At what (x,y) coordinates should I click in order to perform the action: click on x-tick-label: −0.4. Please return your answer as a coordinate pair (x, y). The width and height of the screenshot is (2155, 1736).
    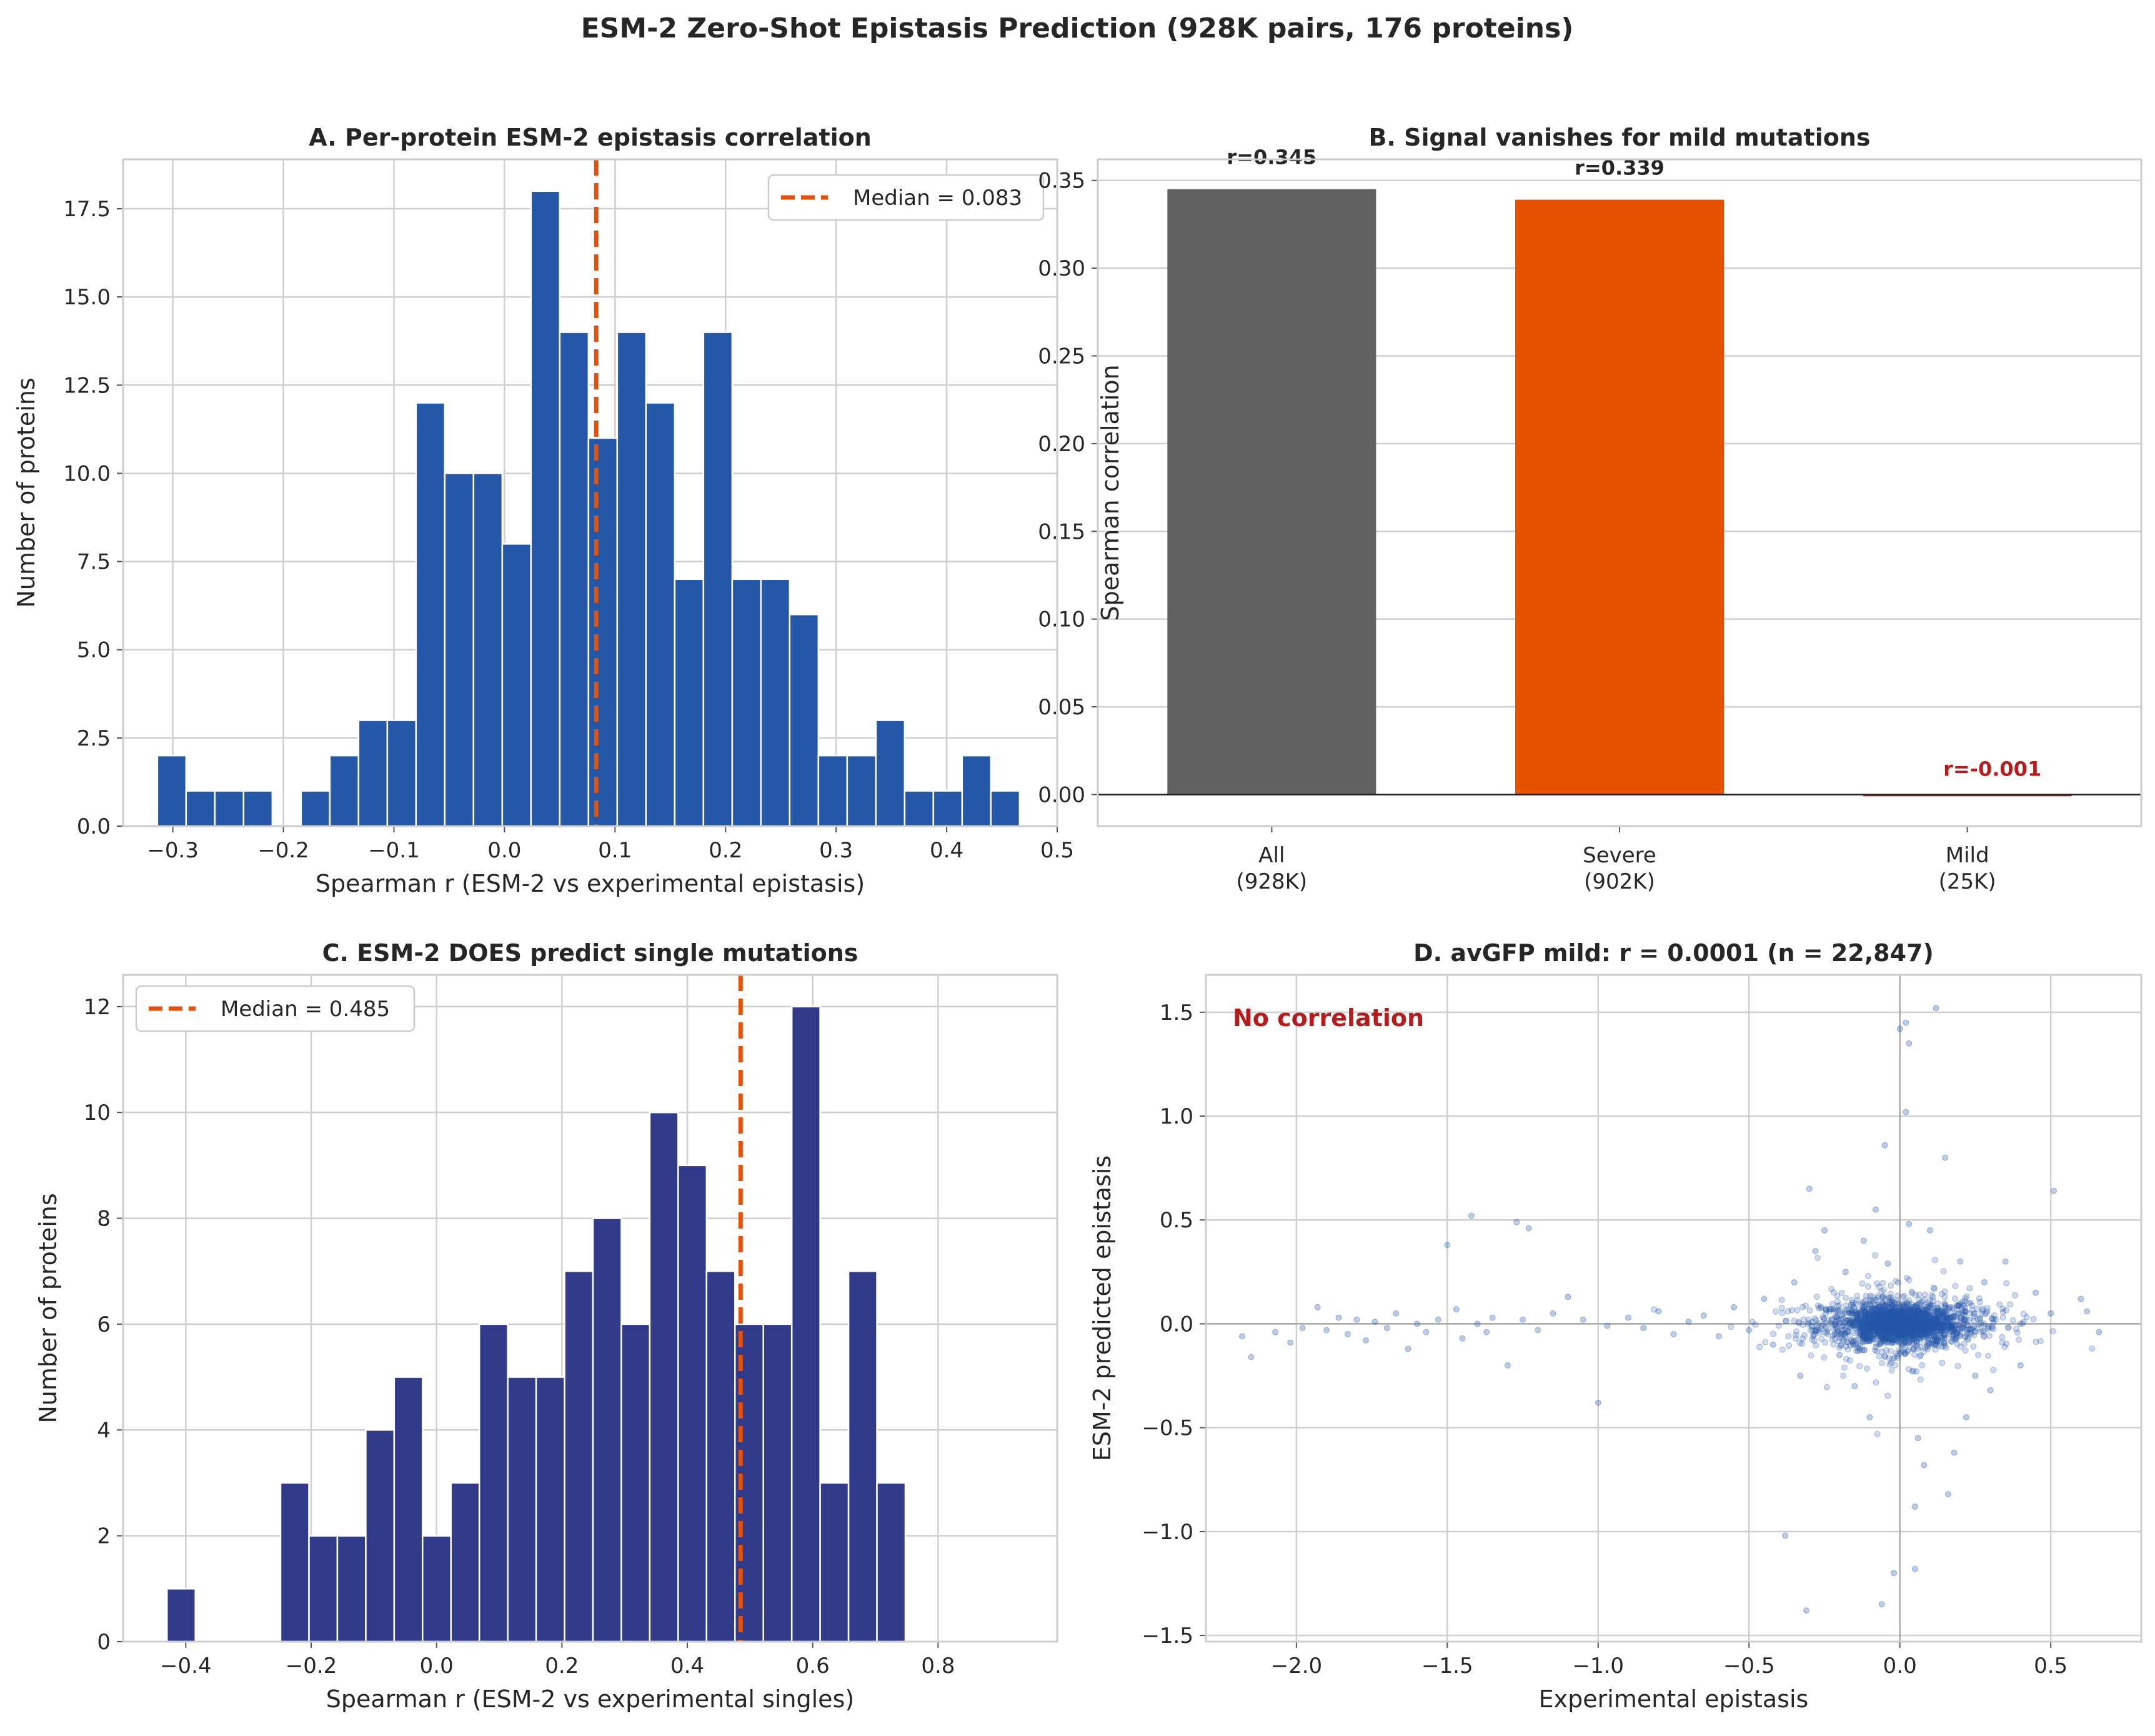
    Looking at the image, I should click on (186, 1666).